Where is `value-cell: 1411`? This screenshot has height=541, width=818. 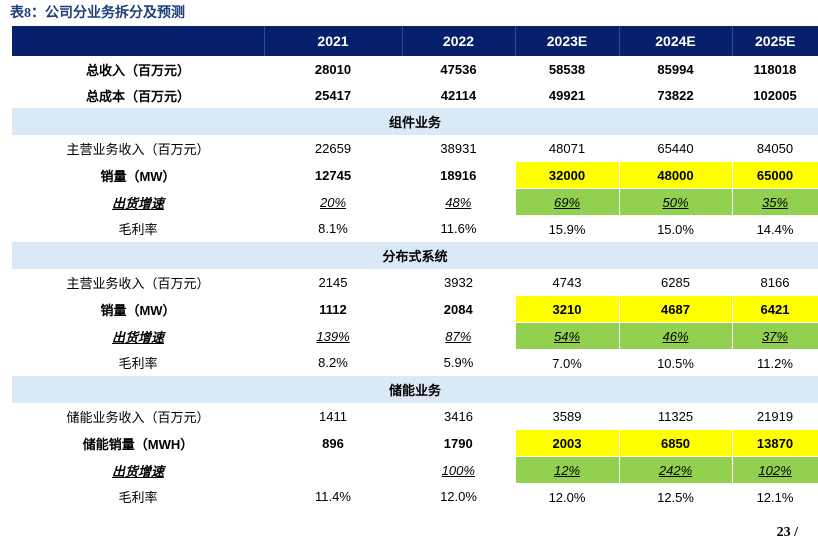
value-cell: 1411 is located at coordinates (333, 416).